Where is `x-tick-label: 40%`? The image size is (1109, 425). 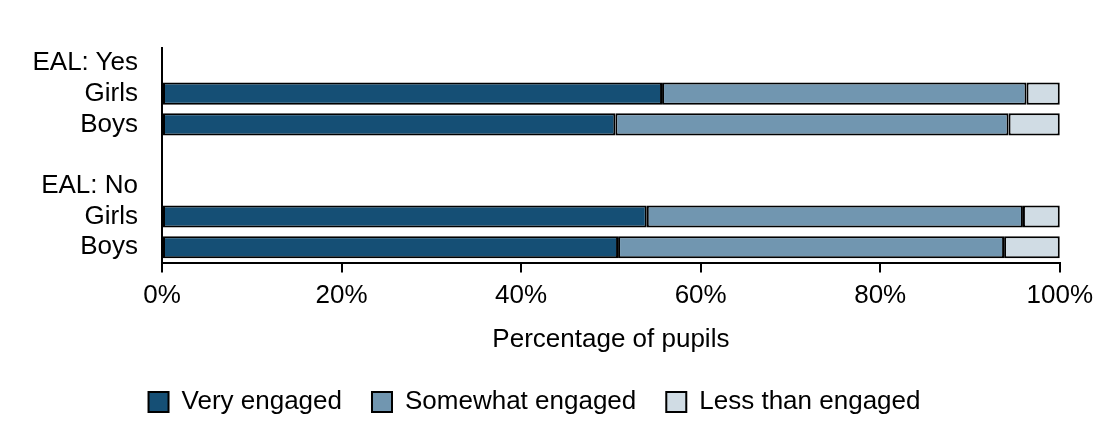 x-tick-label: 40% is located at coordinates (521, 294).